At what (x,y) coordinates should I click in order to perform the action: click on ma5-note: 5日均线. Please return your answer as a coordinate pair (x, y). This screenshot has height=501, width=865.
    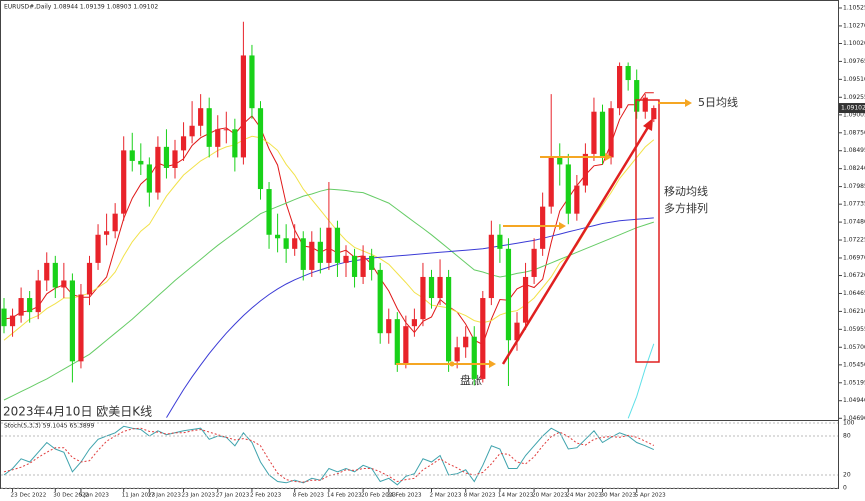
    Looking at the image, I should click on (718, 102).